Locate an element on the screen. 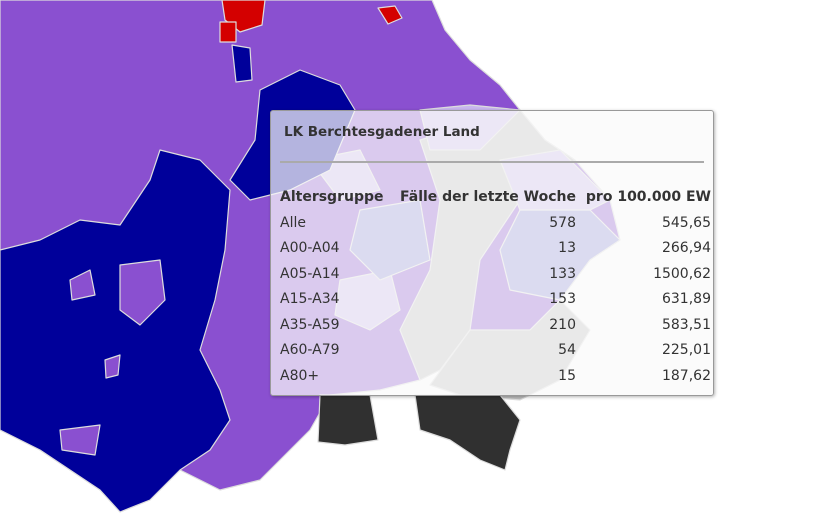  cases-cell: 210 is located at coordinates (562, 324).